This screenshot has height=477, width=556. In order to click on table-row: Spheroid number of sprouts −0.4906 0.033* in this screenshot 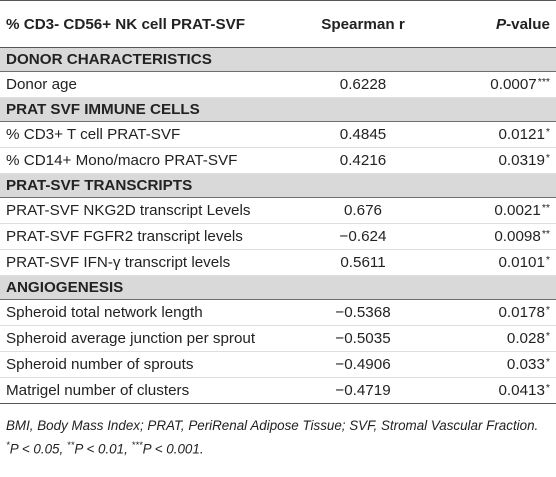, I will do `click(278, 364)`.